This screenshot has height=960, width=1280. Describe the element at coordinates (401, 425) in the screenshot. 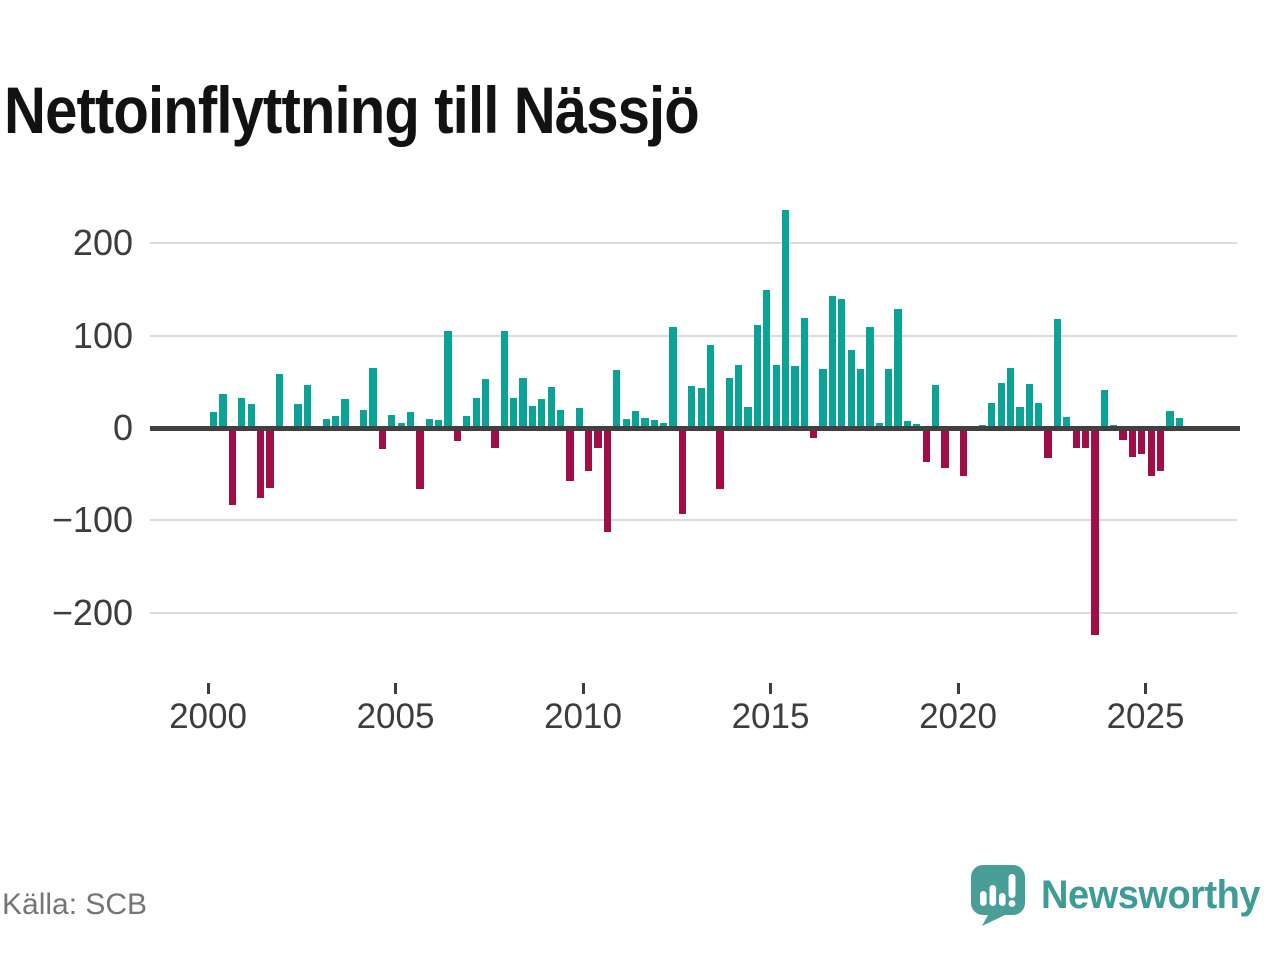

I see `bar-2005Q1` at that location.